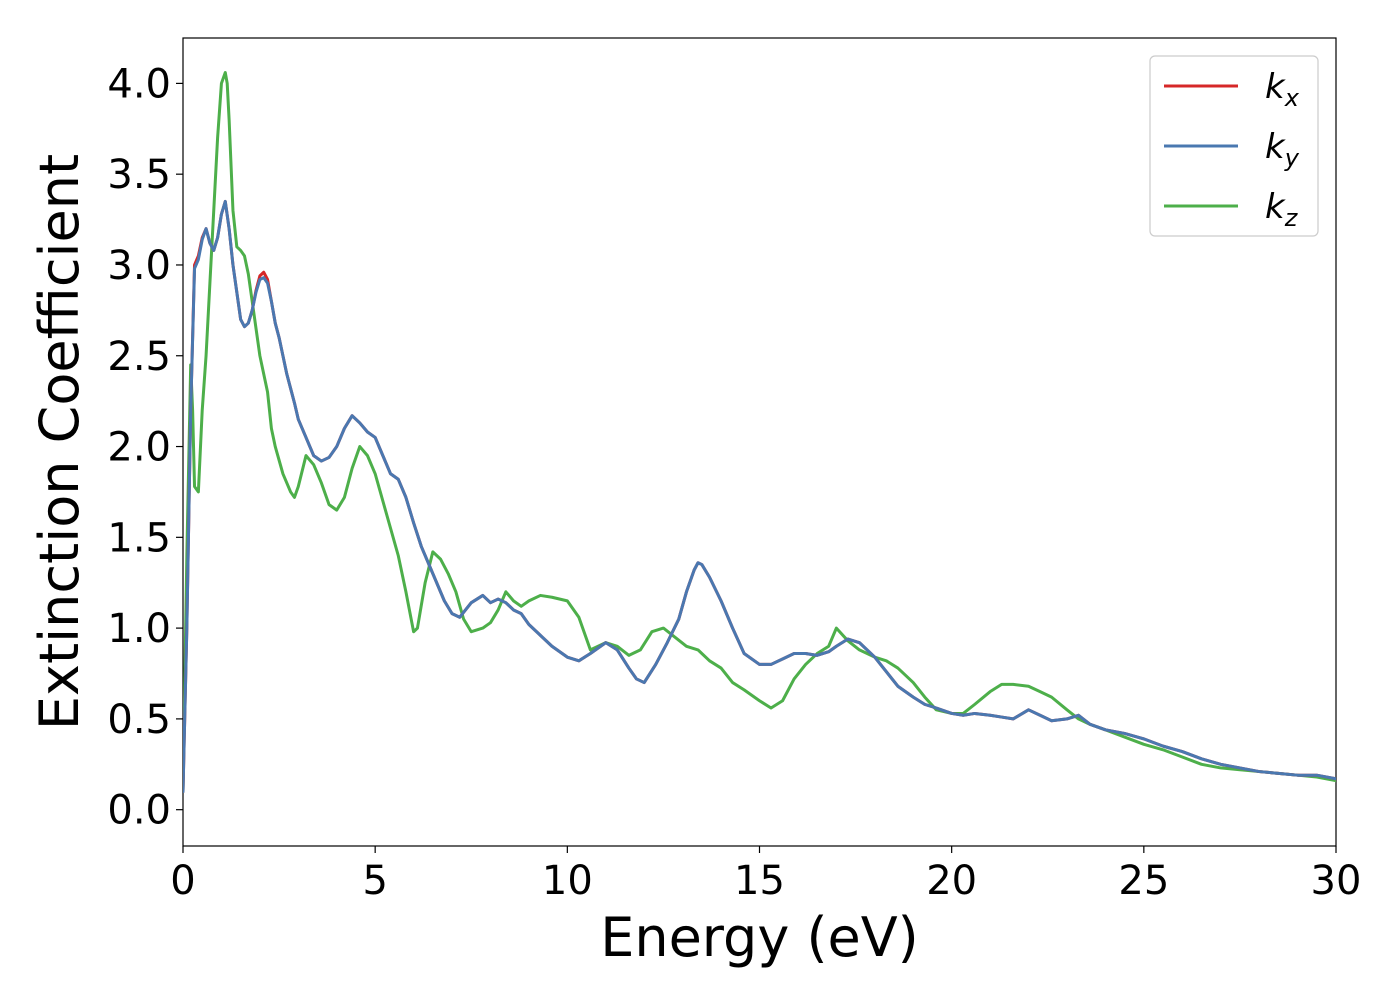 The width and height of the screenshot is (1400, 1000). I want to click on y-axis-label: Extinction Coefficient, so click(59, 442).